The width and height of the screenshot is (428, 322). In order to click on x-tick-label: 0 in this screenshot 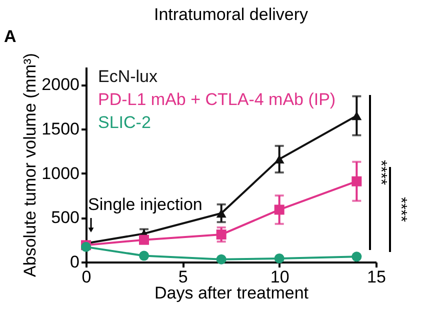, I will do `click(87, 277)`.